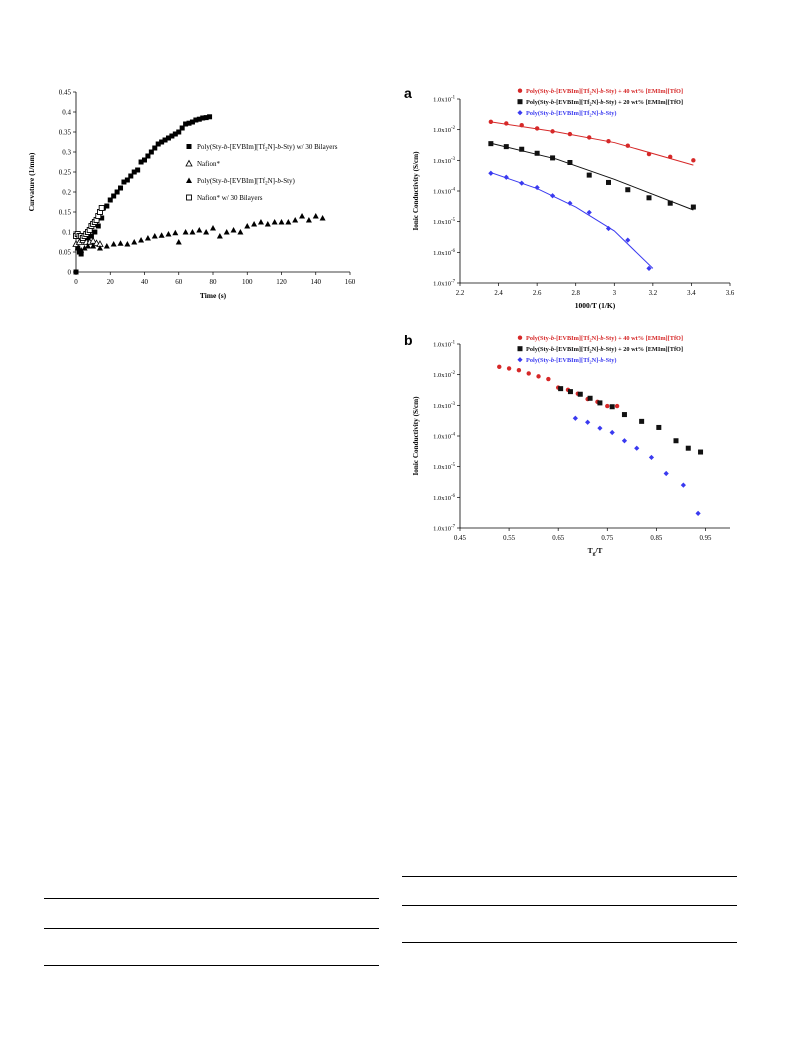 The height and width of the screenshot is (1057, 793). Describe the element at coordinates (509, 538) in the screenshot. I see `x-tick-label: 0.55` at that location.